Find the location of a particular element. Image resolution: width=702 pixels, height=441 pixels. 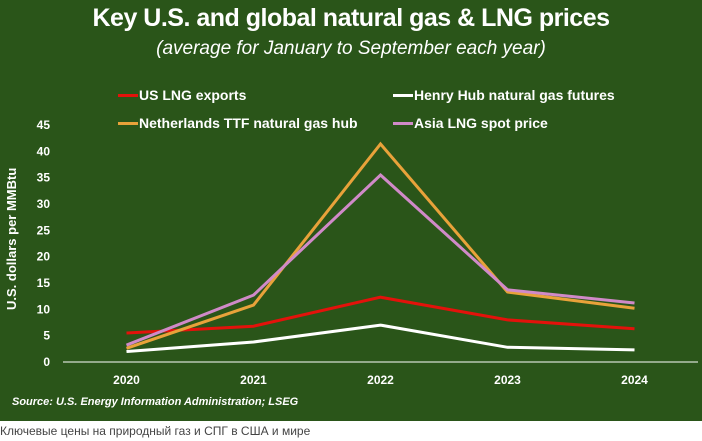

y-tick-label: 20 is located at coordinates (44, 257).